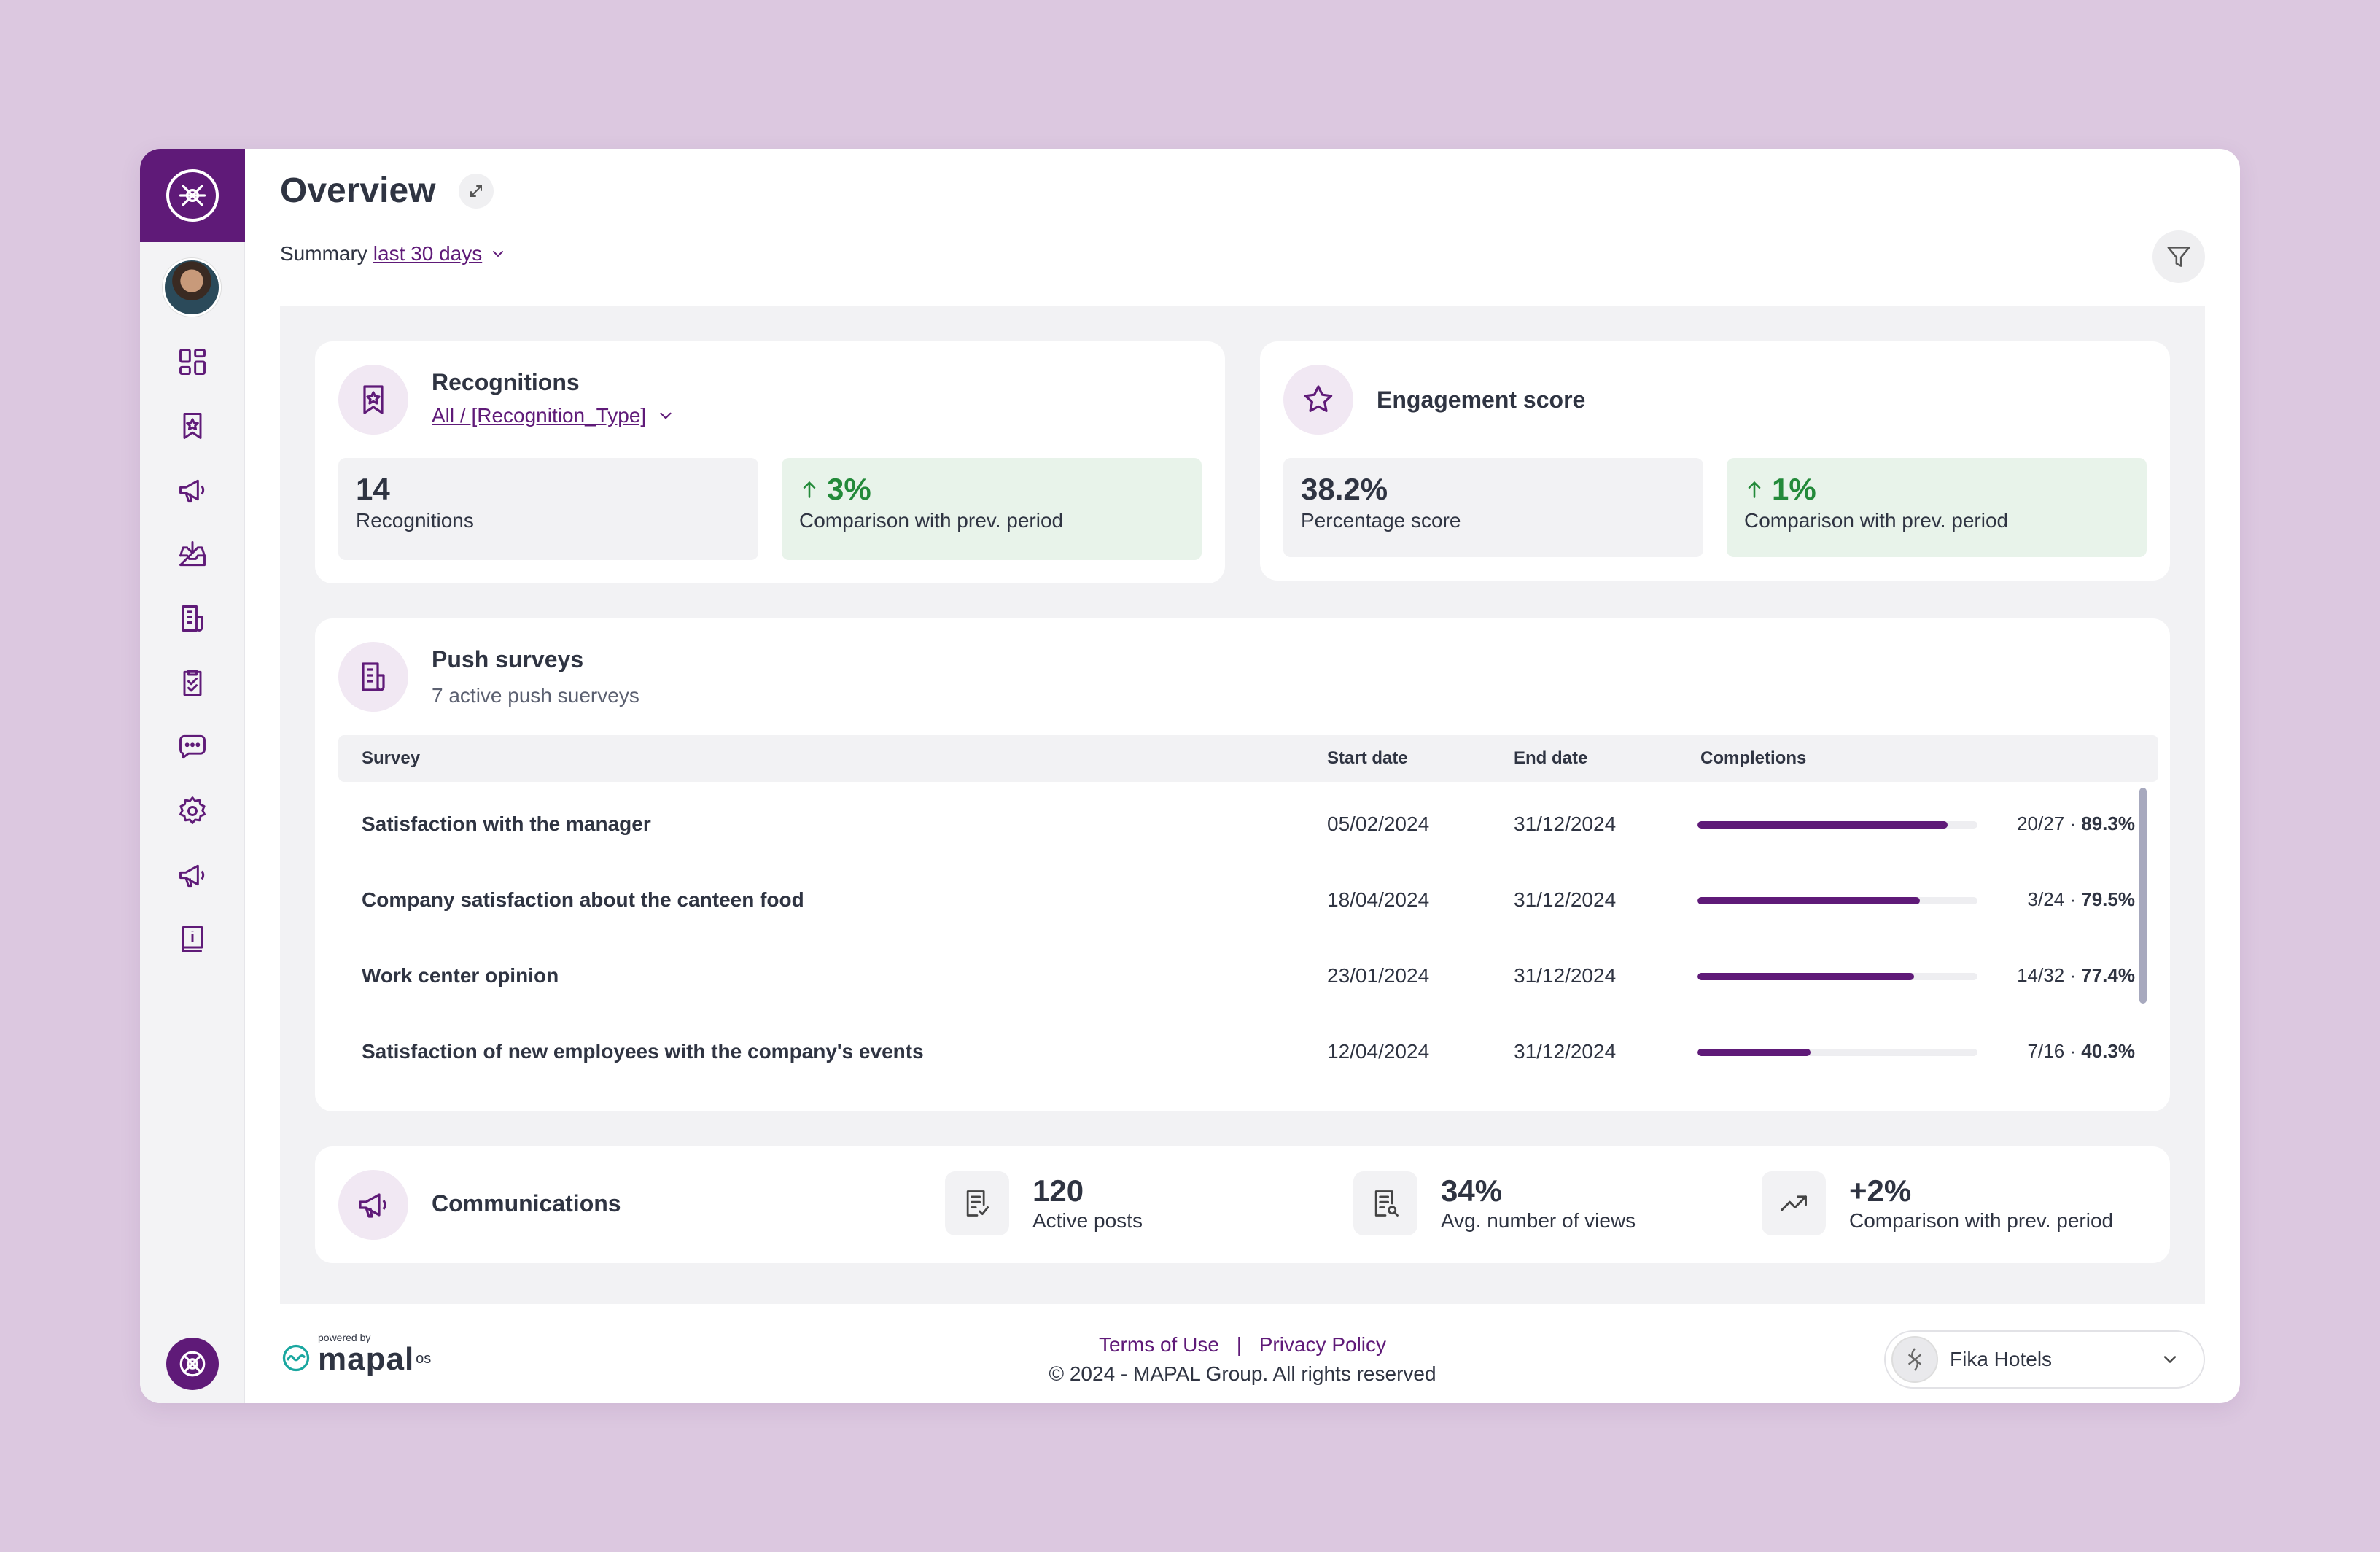  Describe the element at coordinates (358, 190) in the screenshot. I see `page-title: Overview` at that location.